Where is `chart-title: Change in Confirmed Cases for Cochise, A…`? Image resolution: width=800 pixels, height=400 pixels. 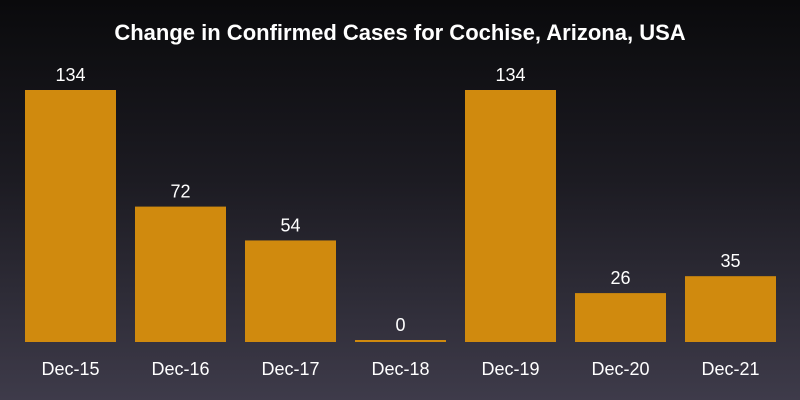
chart-title: Change in Confirmed Cases for Cochise, A… is located at coordinates (400, 32).